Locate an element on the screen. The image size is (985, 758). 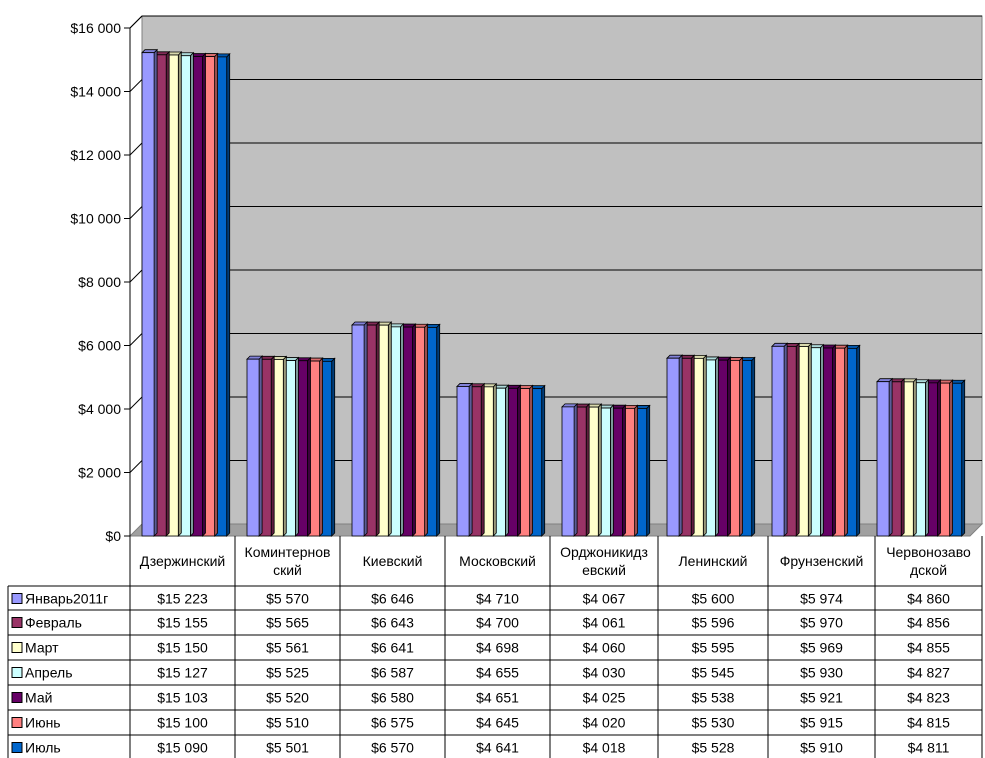
data-label: $4 061 is located at coordinates (604, 623).